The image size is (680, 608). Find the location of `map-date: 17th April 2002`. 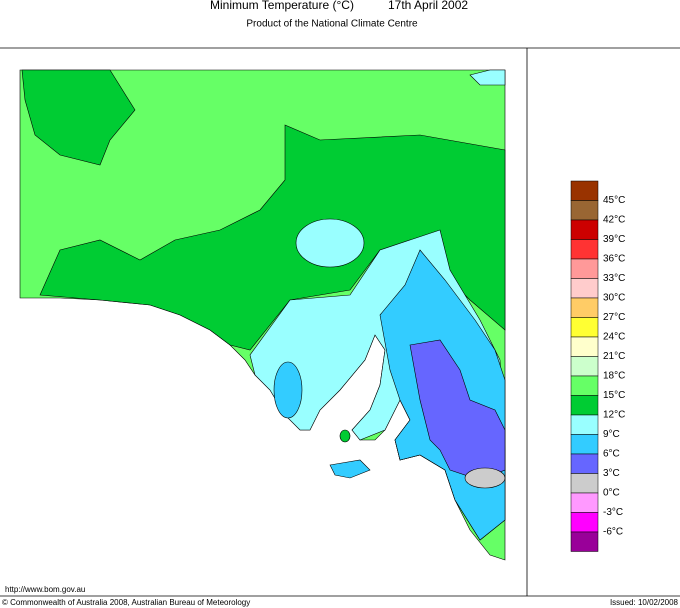

map-date: 17th April 2002 is located at coordinates (428, 6).